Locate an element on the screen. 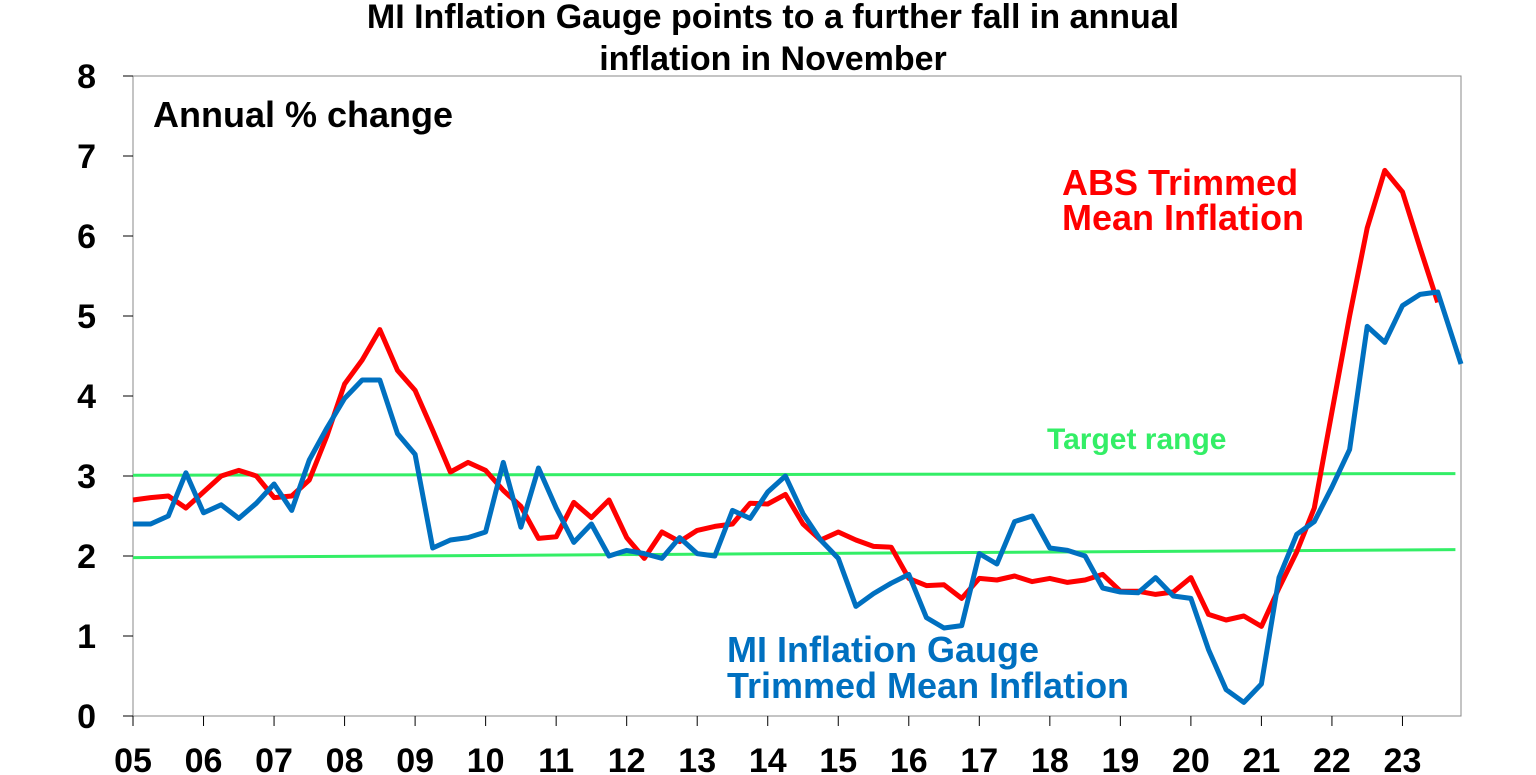 The image size is (1536, 775). x-tick-label: 10 is located at coordinates (486, 758).